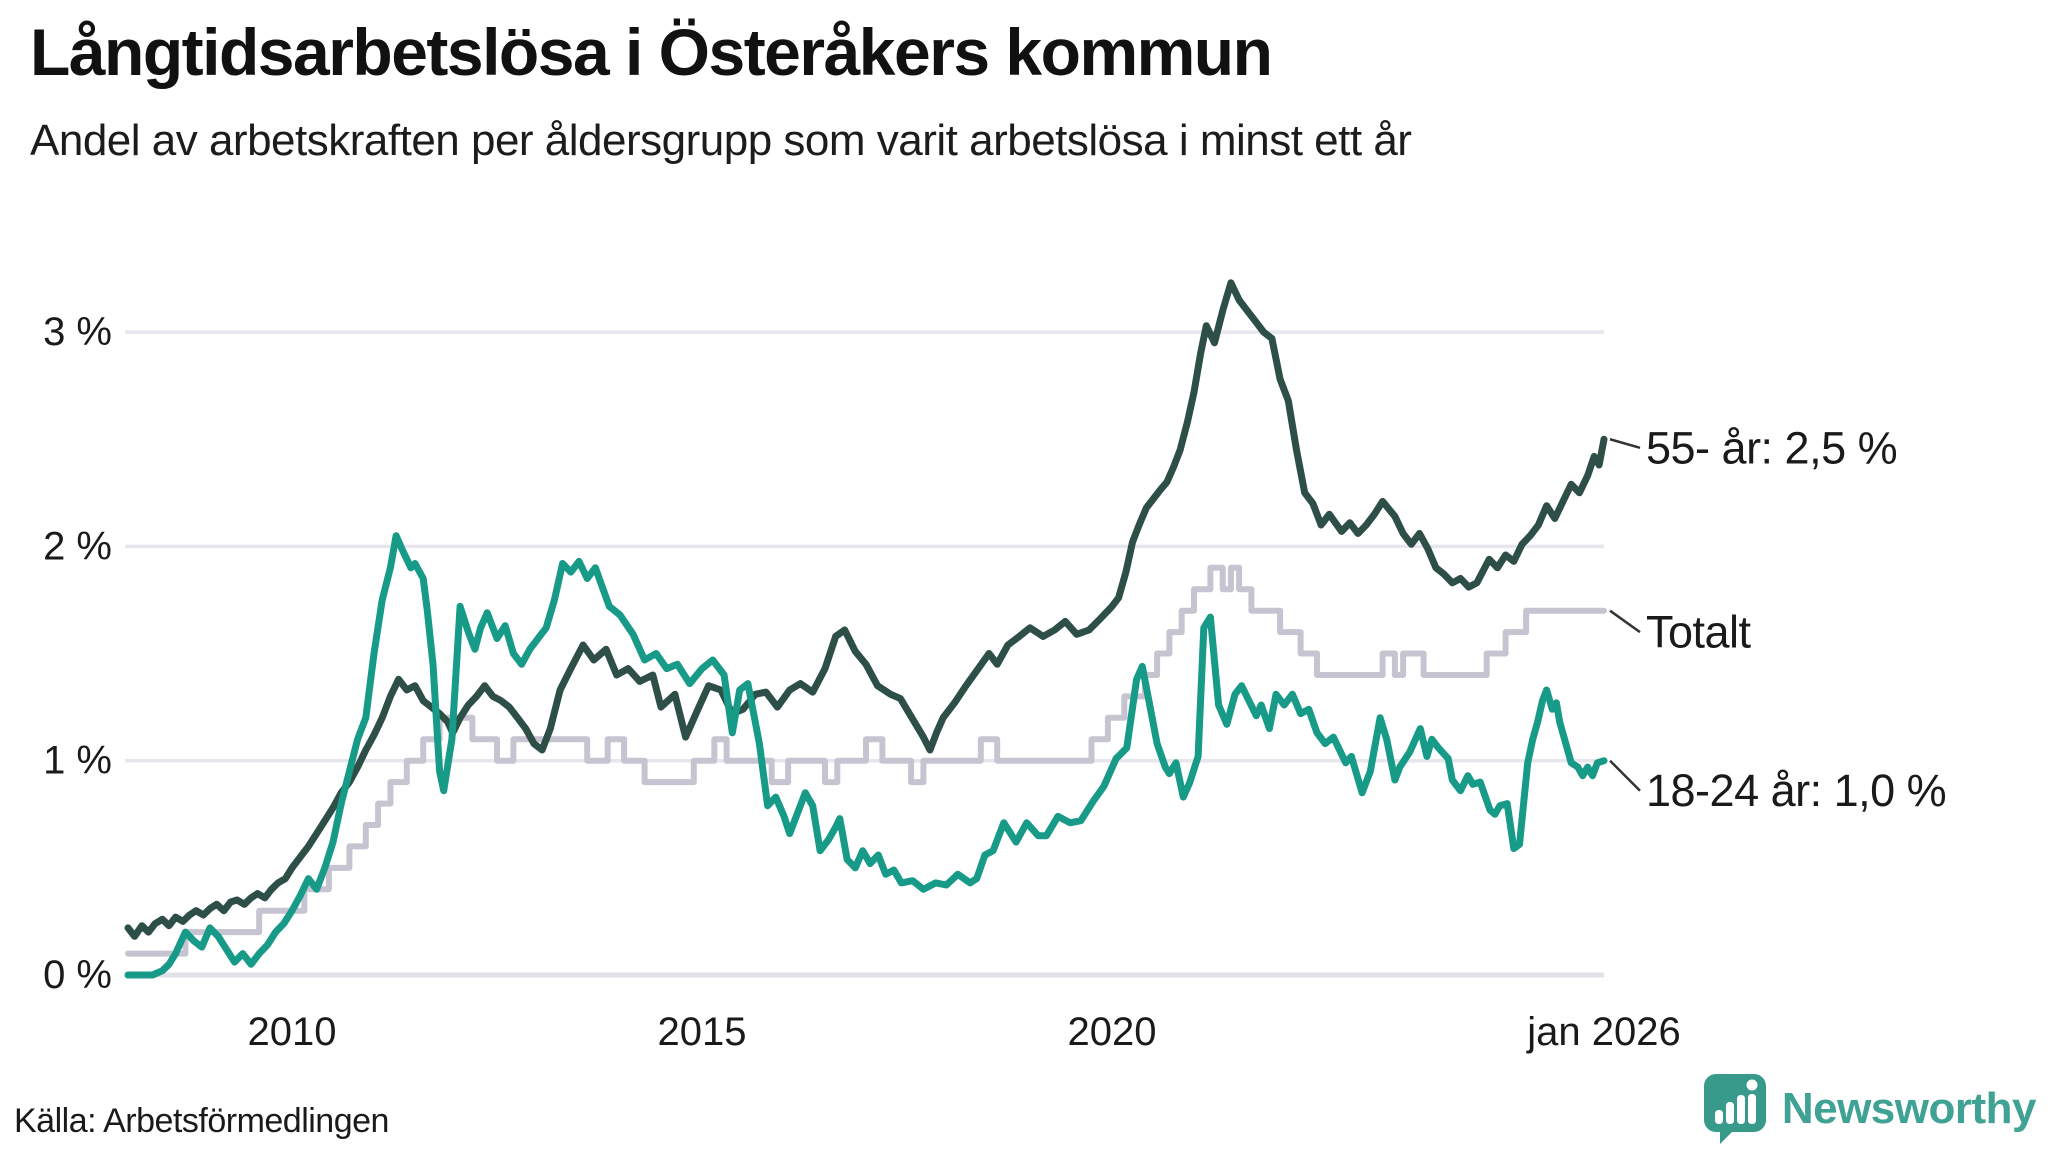 This screenshot has width=2048, height=1152. Describe the element at coordinates (1112, 1032) in the screenshot. I see `x-tick-label: 2020` at that location.